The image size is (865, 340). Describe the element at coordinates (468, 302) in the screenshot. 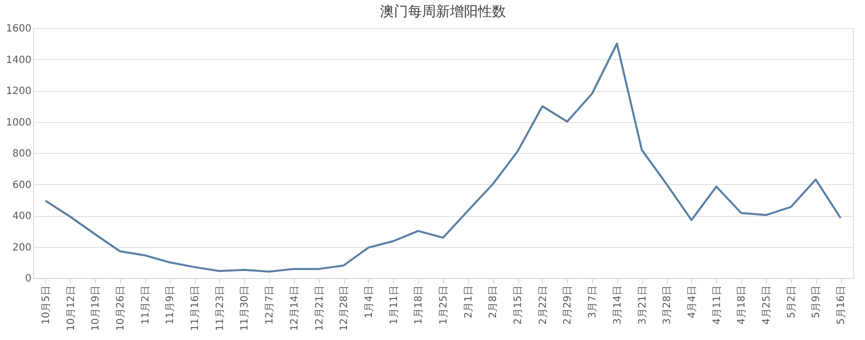

I see `x-tick-label: 2月1日` at that location.